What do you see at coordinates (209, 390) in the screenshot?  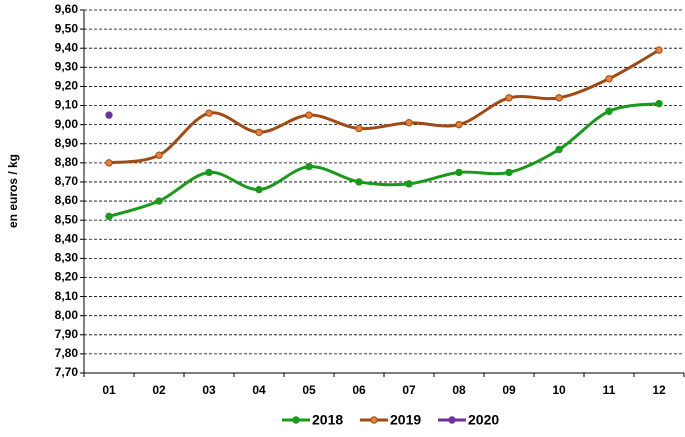 I see `x-tick-label: 03` at bounding box center [209, 390].